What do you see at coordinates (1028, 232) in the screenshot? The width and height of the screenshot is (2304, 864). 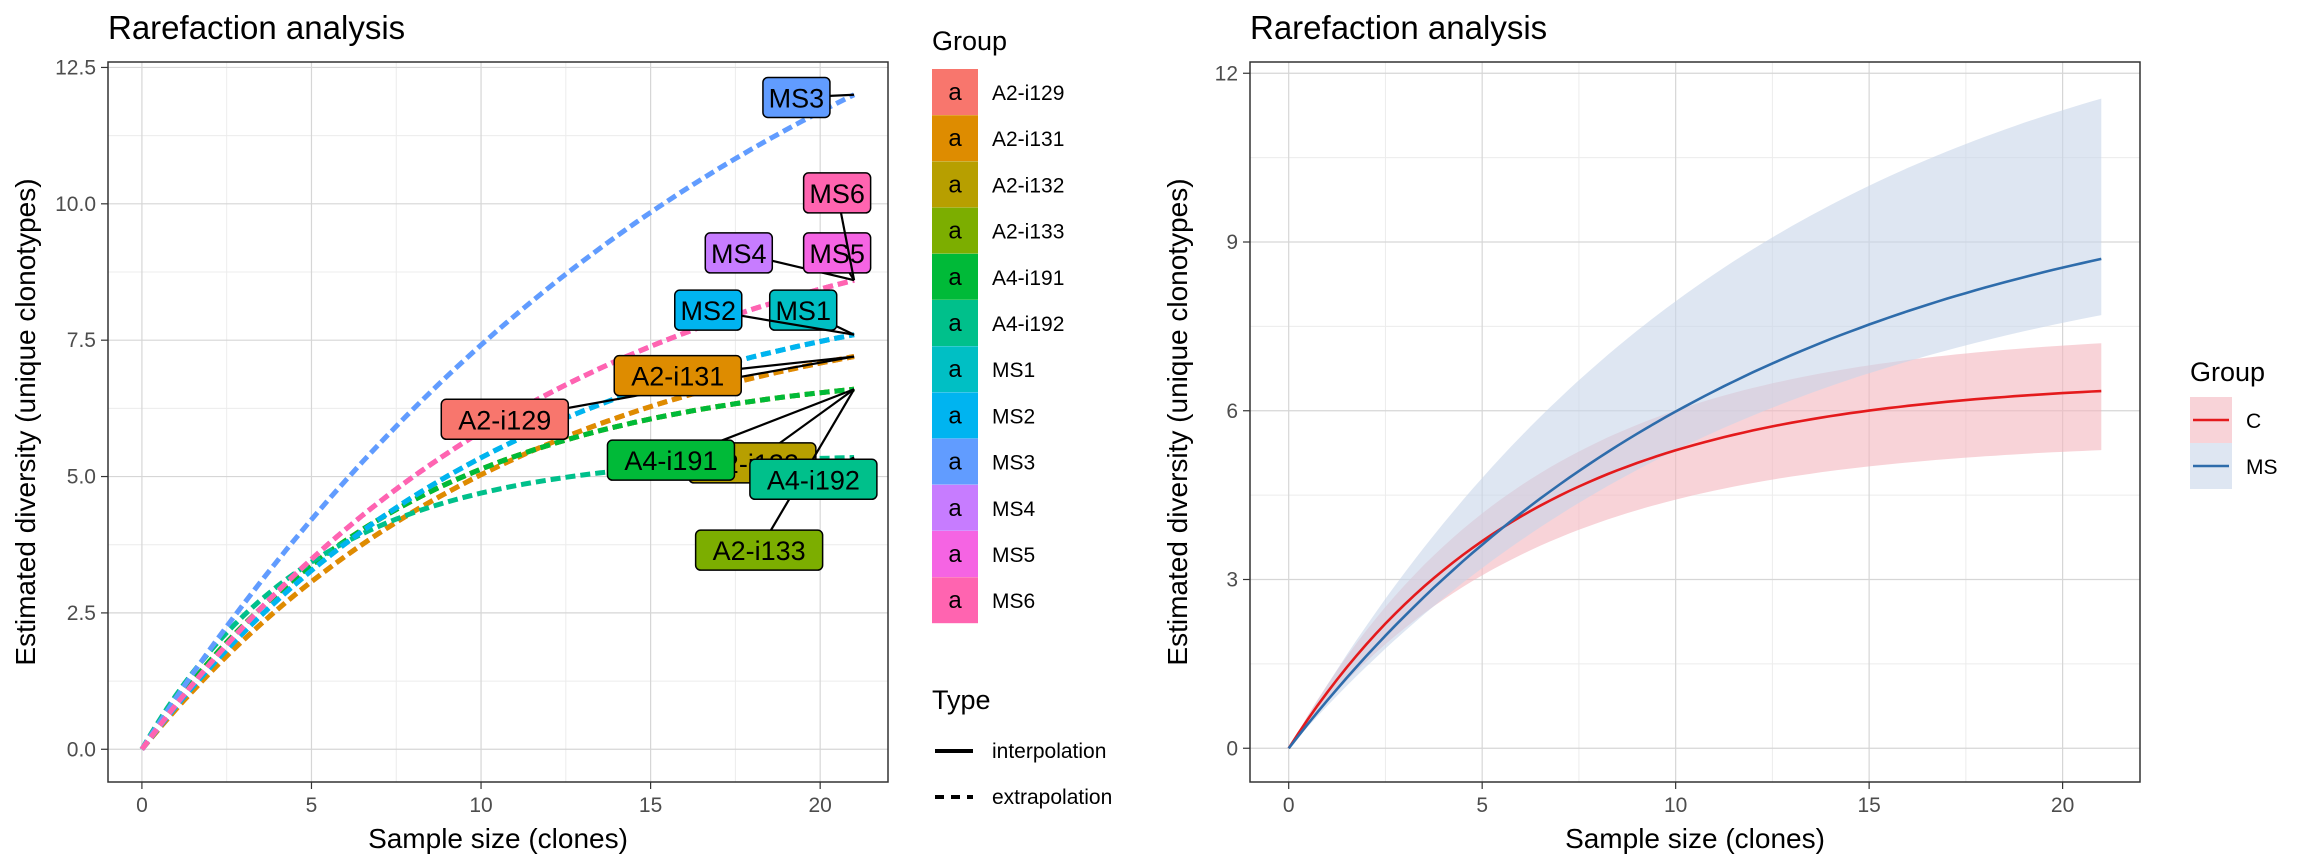 I see `legend-label-a2-i133: A2-i133` at bounding box center [1028, 232].